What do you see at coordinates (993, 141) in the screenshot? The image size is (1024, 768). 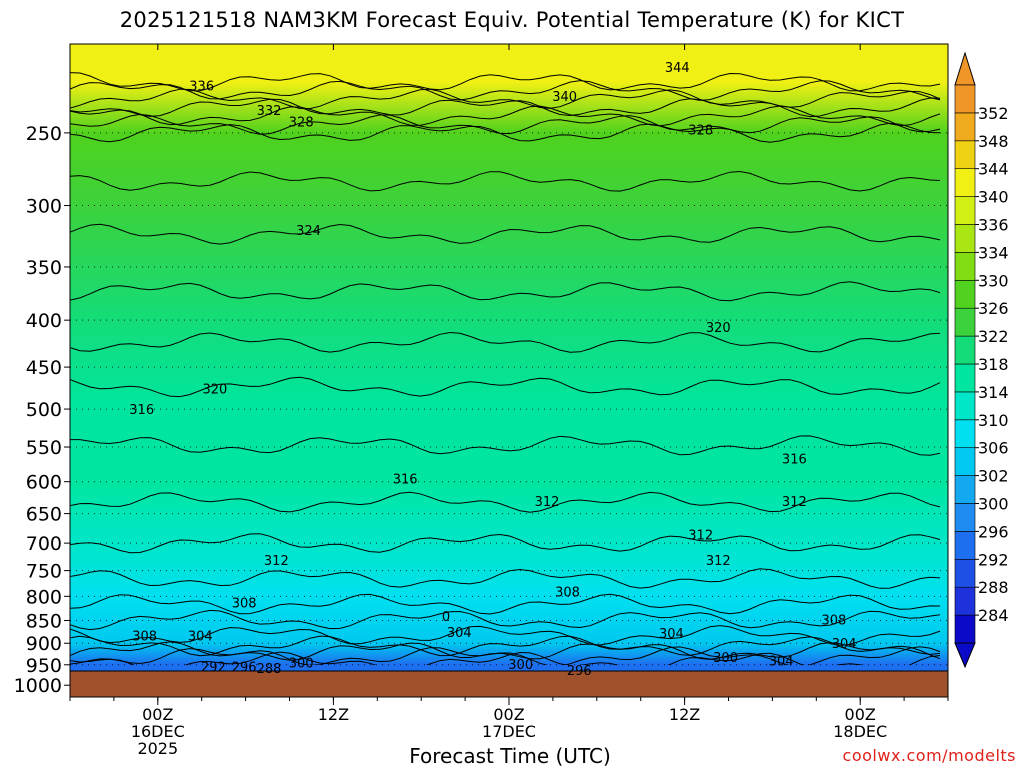 I see `colorbar-label: 348` at bounding box center [993, 141].